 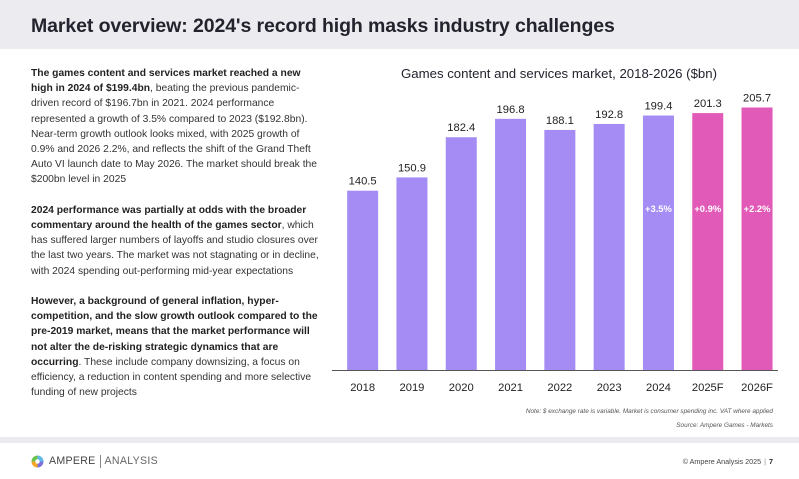 I want to click on x-tick-label-2026F: 2026F, so click(x=757, y=388).